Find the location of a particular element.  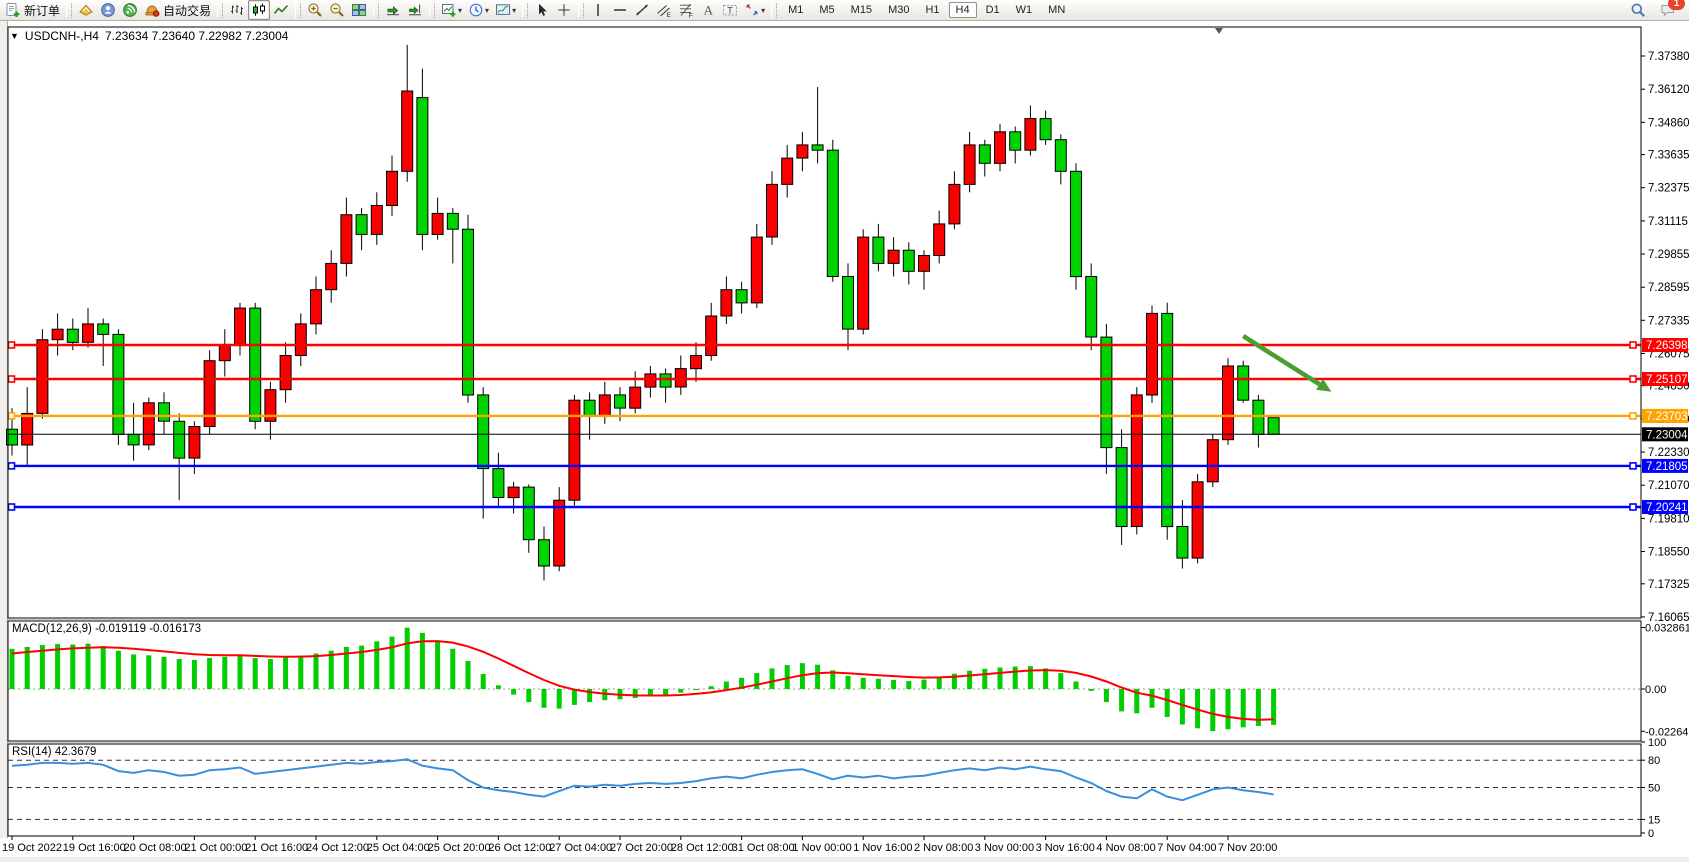

price-tick-label: 7.18550 is located at coordinates (1668, 553).